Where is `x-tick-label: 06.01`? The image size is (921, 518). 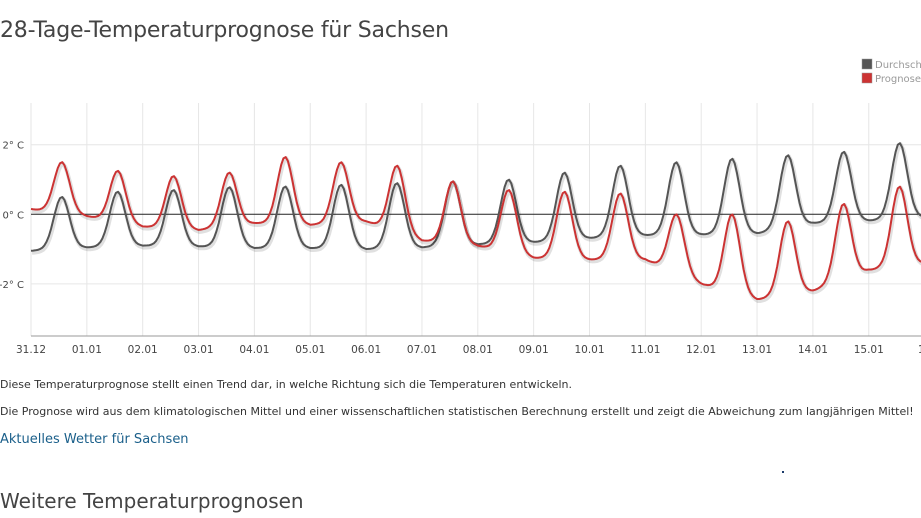
x-tick-label: 06.01 is located at coordinates (366, 350).